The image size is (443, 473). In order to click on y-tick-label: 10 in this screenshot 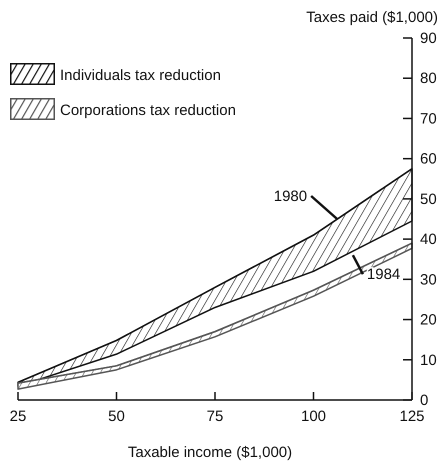, I will do `click(428, 360)`.